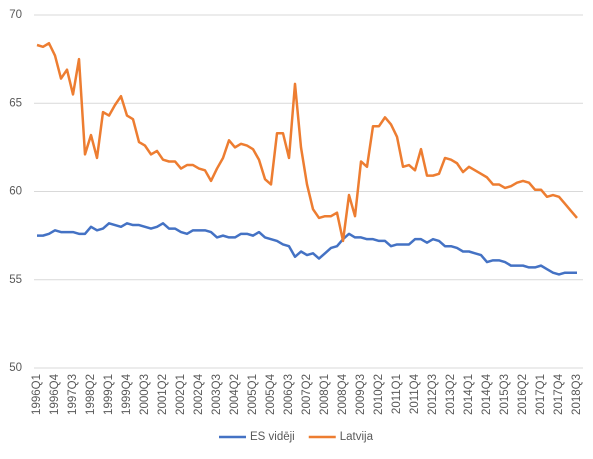 The image size is (593, 459). What do you see at coordinates (307, 394) in the screenshot?
I see `x-tick-label: 2007Q2` at bounding box center [307, 394].